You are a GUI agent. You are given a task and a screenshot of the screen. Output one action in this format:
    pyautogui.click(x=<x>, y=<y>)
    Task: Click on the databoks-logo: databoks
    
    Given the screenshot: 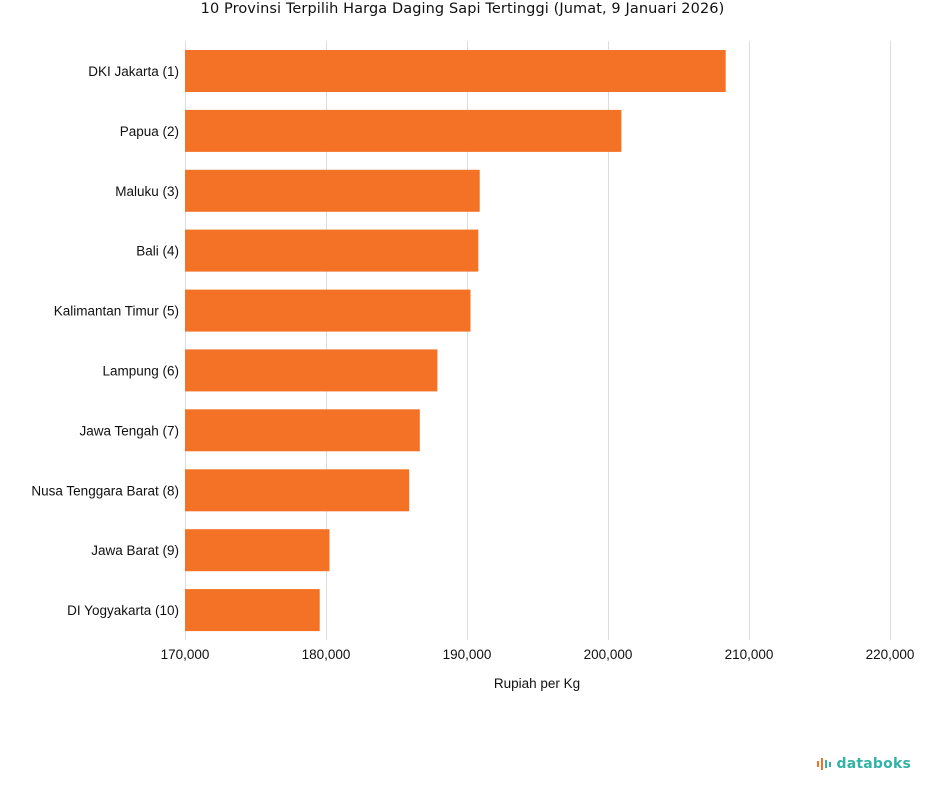 What is the action you would take?
    pyautogui.click(x=864, y=764)
    